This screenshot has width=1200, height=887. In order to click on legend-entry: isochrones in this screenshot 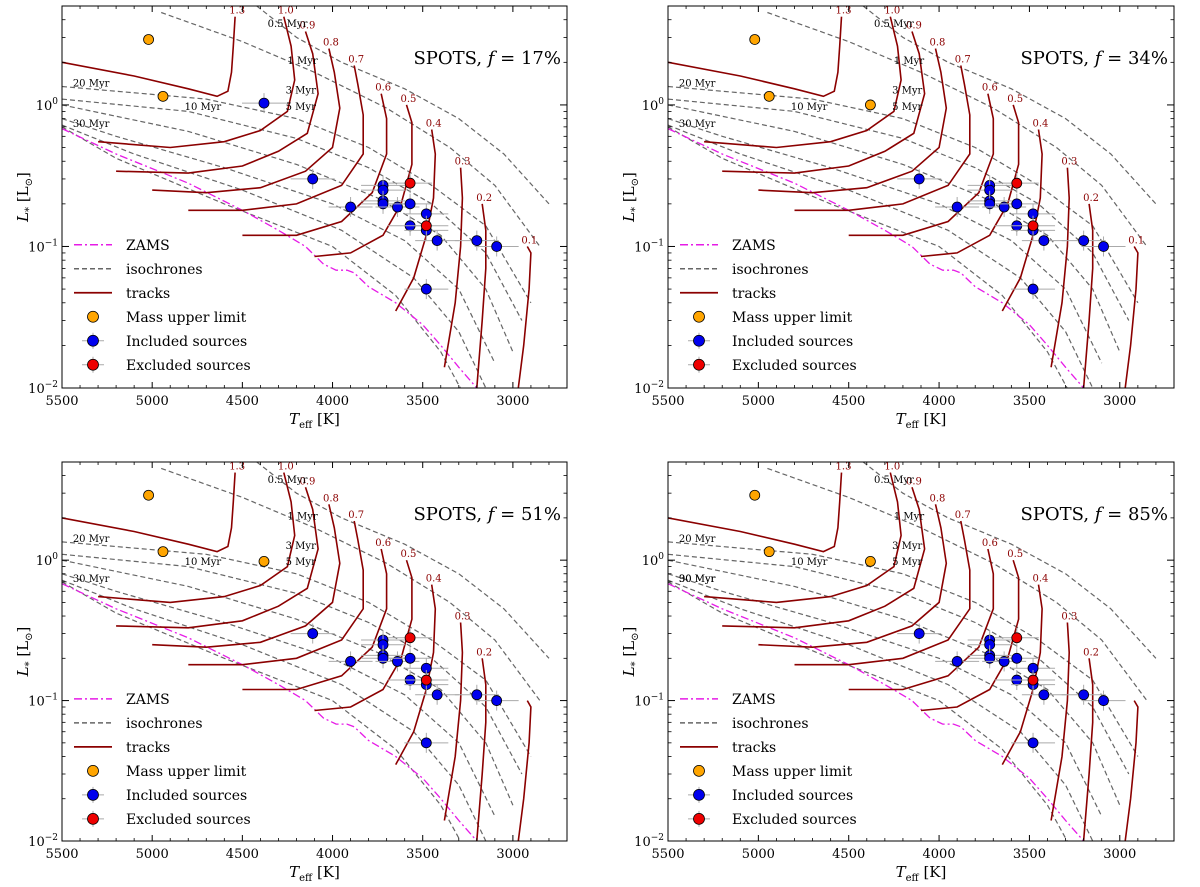, I will do `click(770, 724)`.